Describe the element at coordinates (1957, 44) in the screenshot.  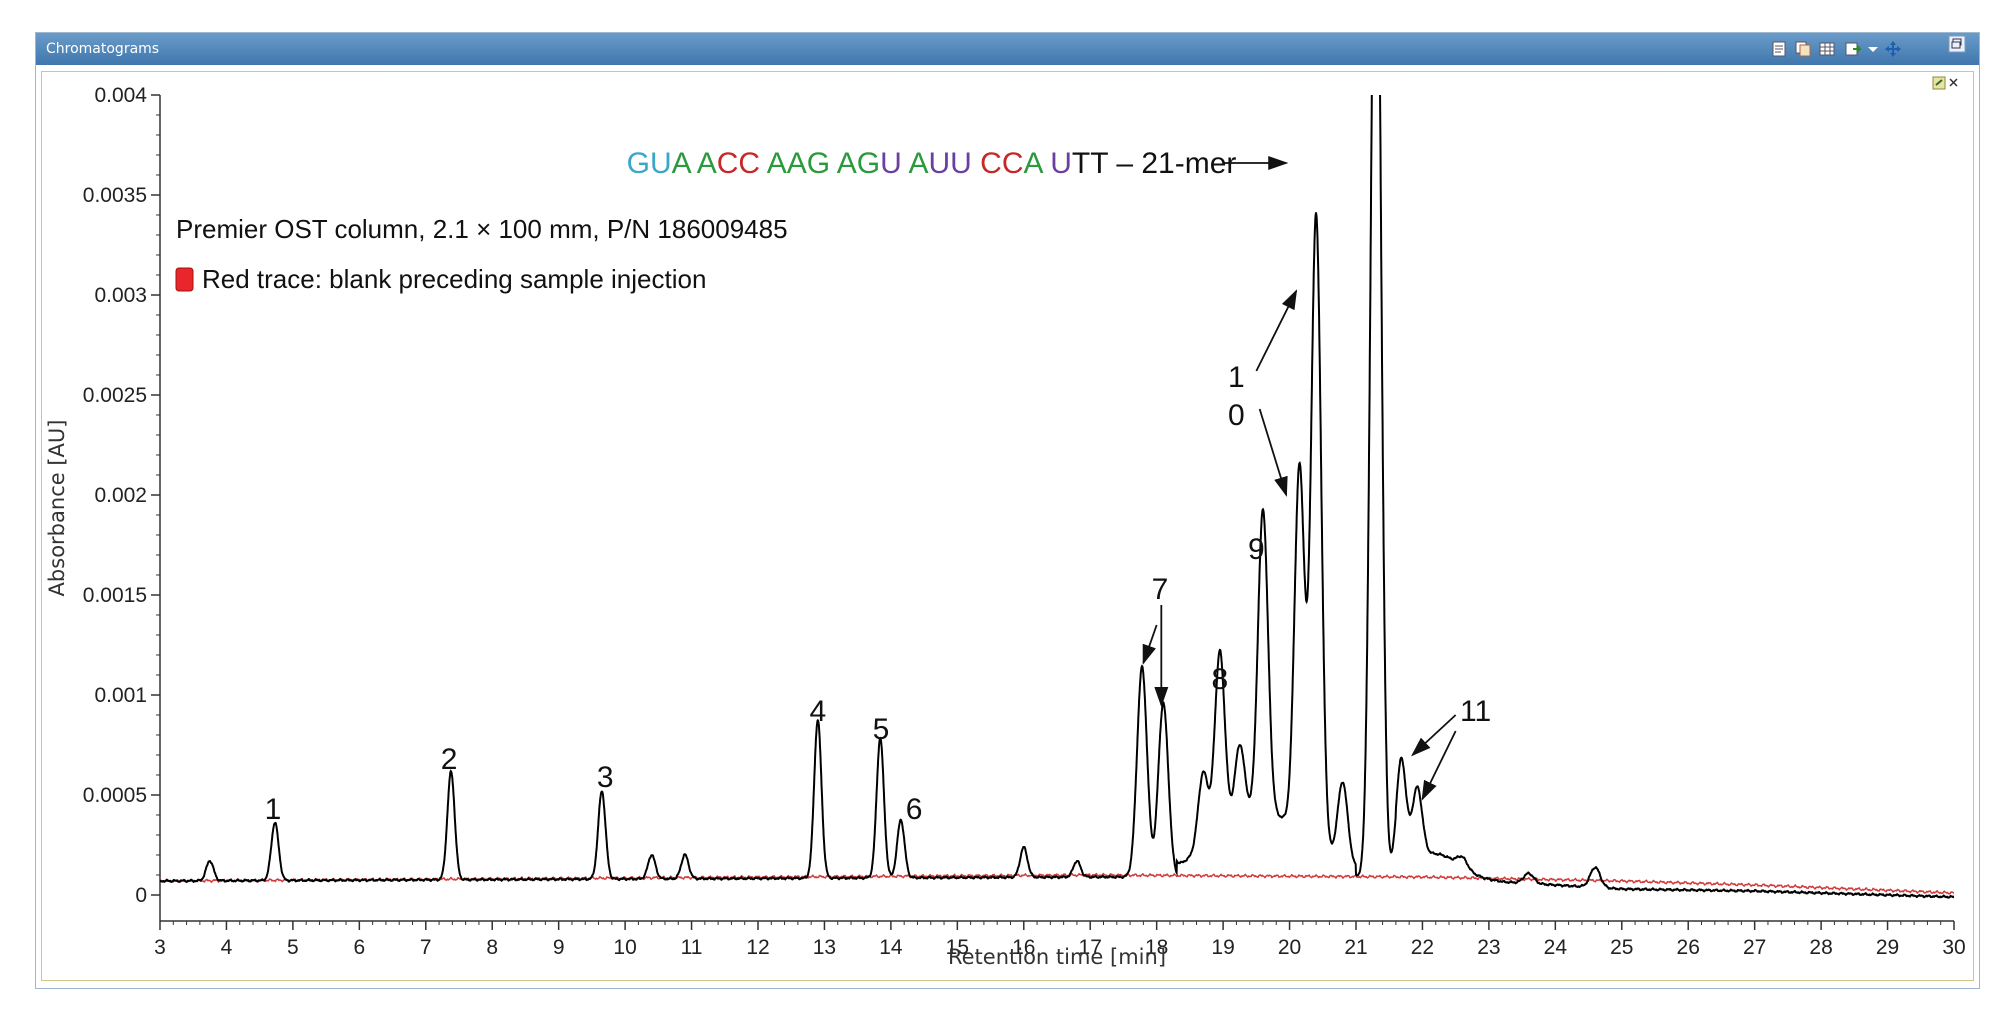
I see `restore-icon` at that location.